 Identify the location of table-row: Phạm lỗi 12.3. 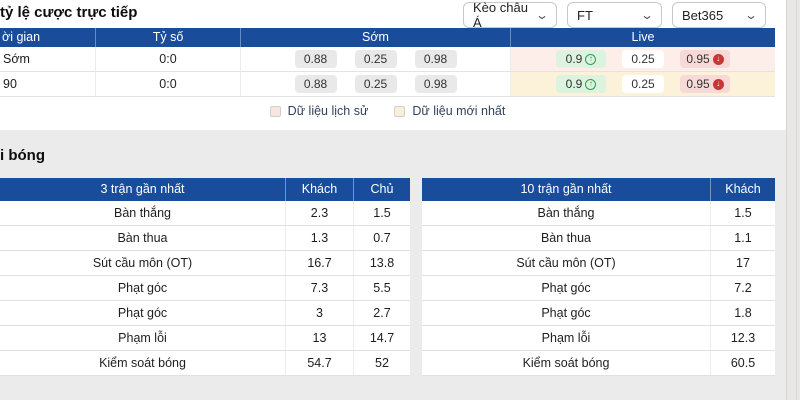
(598, 338).